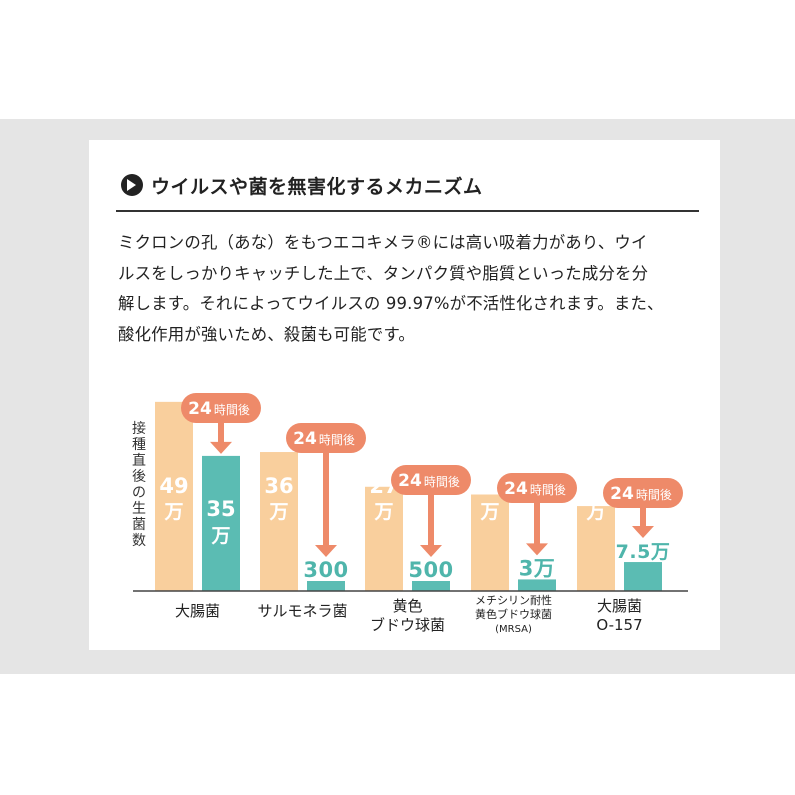  Describe the element at coordinates (325, 570) in the screenshot. I see `bar-after-label: 300` at that location.